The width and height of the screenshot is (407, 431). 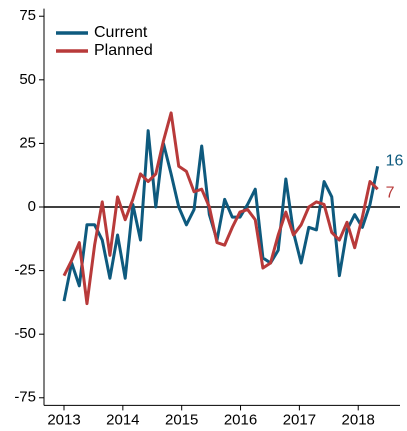 What do you see at coordinates (25, 397) in the screenshot?
I see `y-tick-label: -75` at bounding box center [25, 397].